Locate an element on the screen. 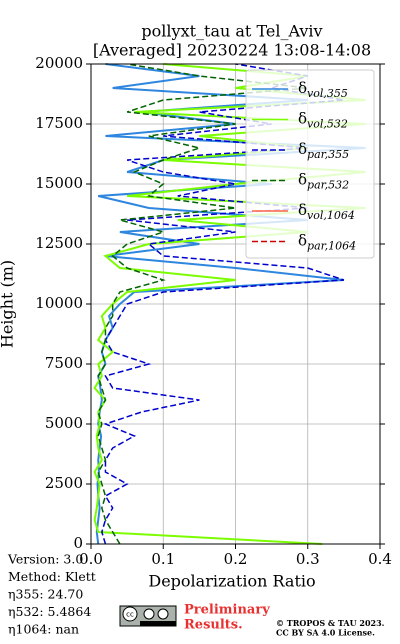 This screenshot has width=400, height=644. info-text: η532: 5.4864 is located at coordinates (49, 611).